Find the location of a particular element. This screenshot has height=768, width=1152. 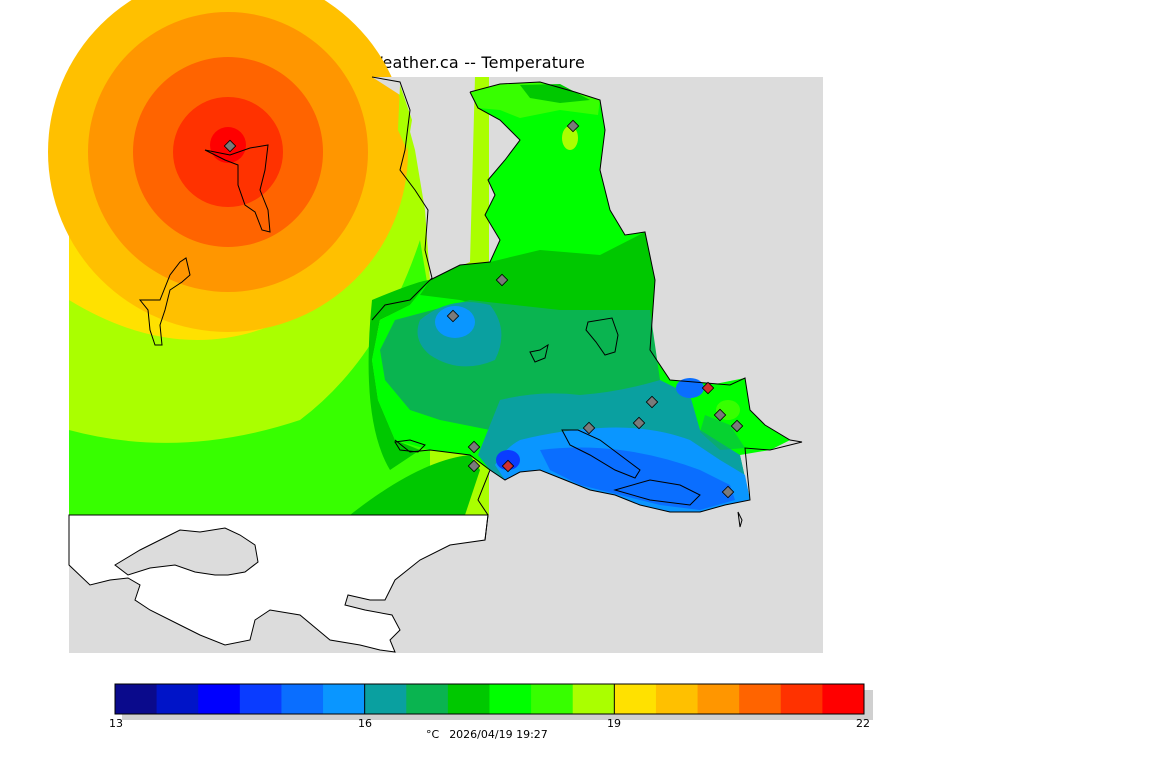

scale-caption: °C 2026/04/19 19:27 is located at coordinates (492, 734).